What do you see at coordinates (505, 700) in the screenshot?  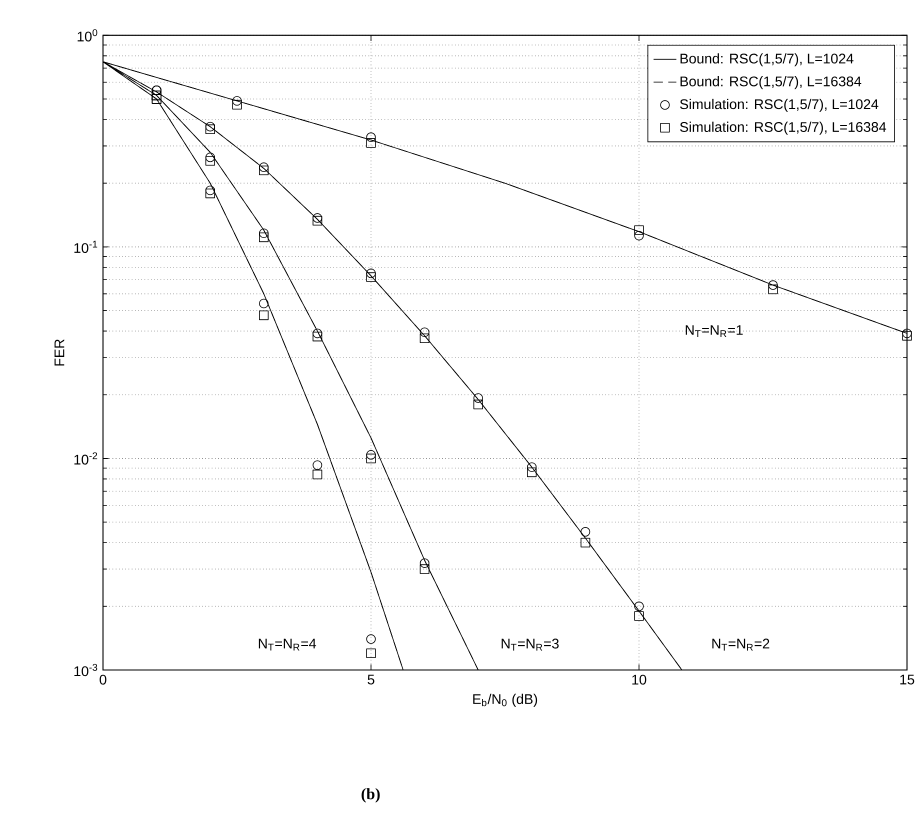 I see `x-axis-title: E$_{b}$/N$_{0}$ (dB)` at bounding box center [505, 700].